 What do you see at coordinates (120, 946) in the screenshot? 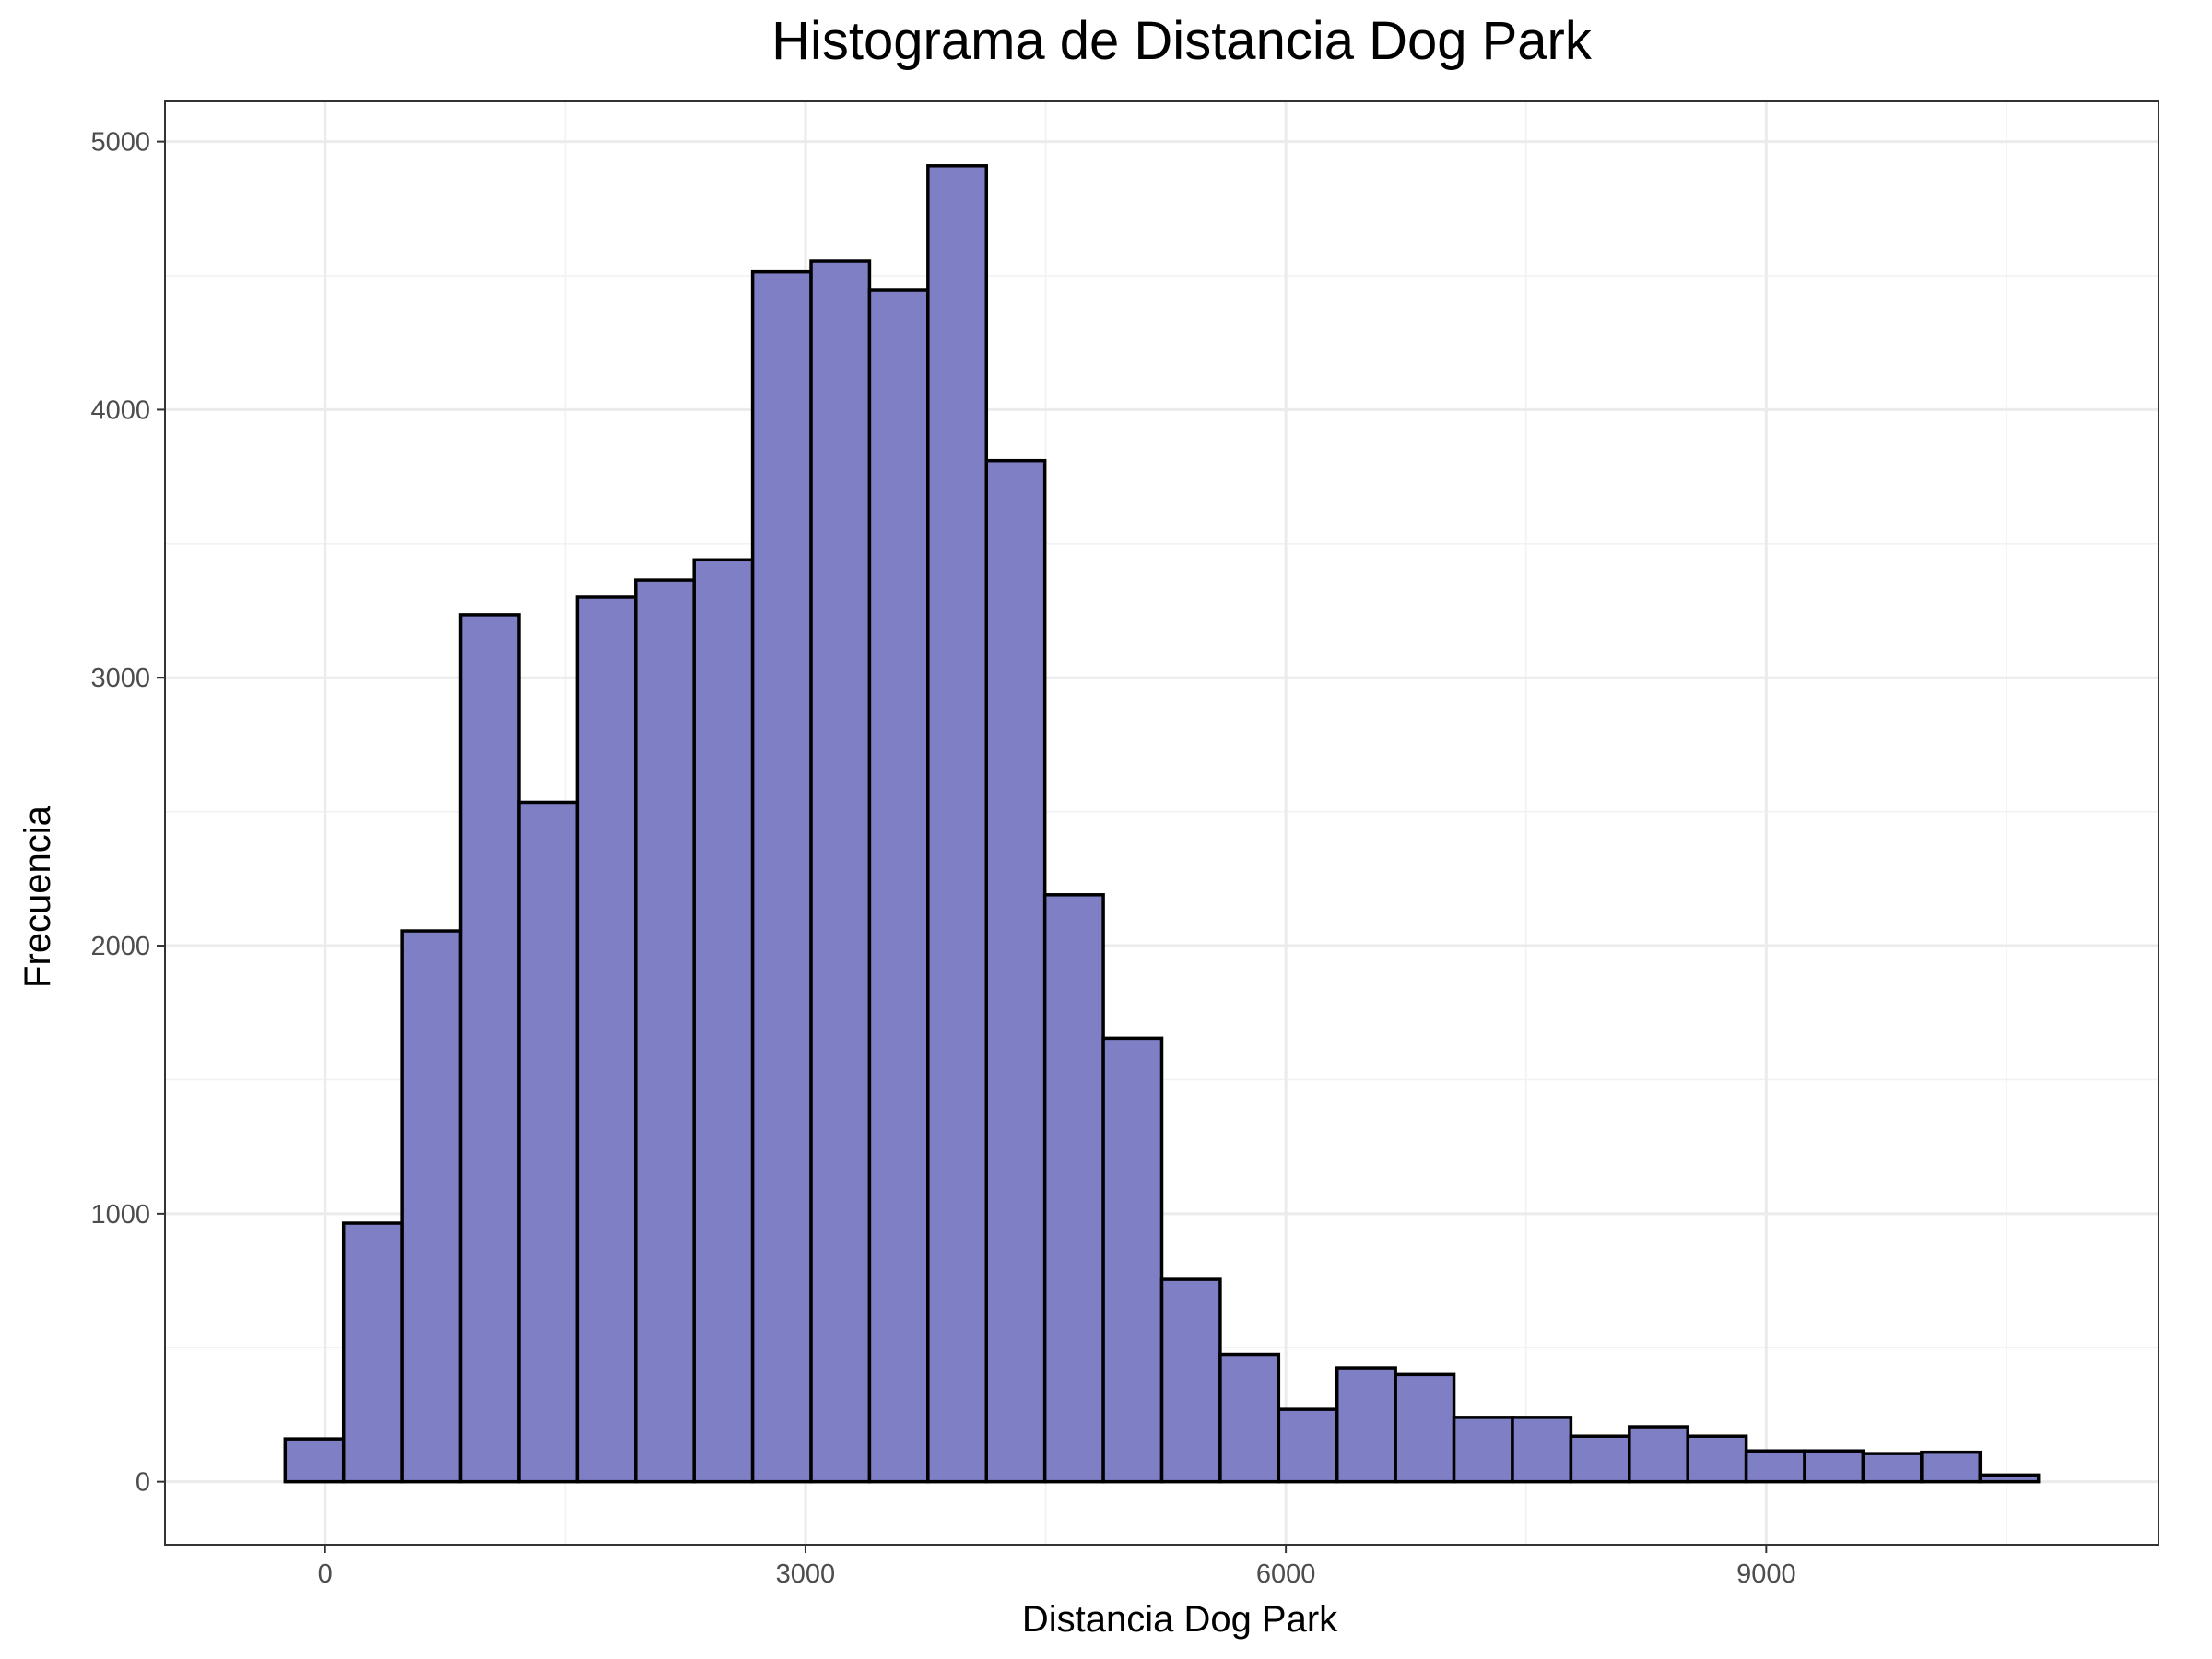
I see `y-tick-label: 2000` at bounding box center [120, 946].